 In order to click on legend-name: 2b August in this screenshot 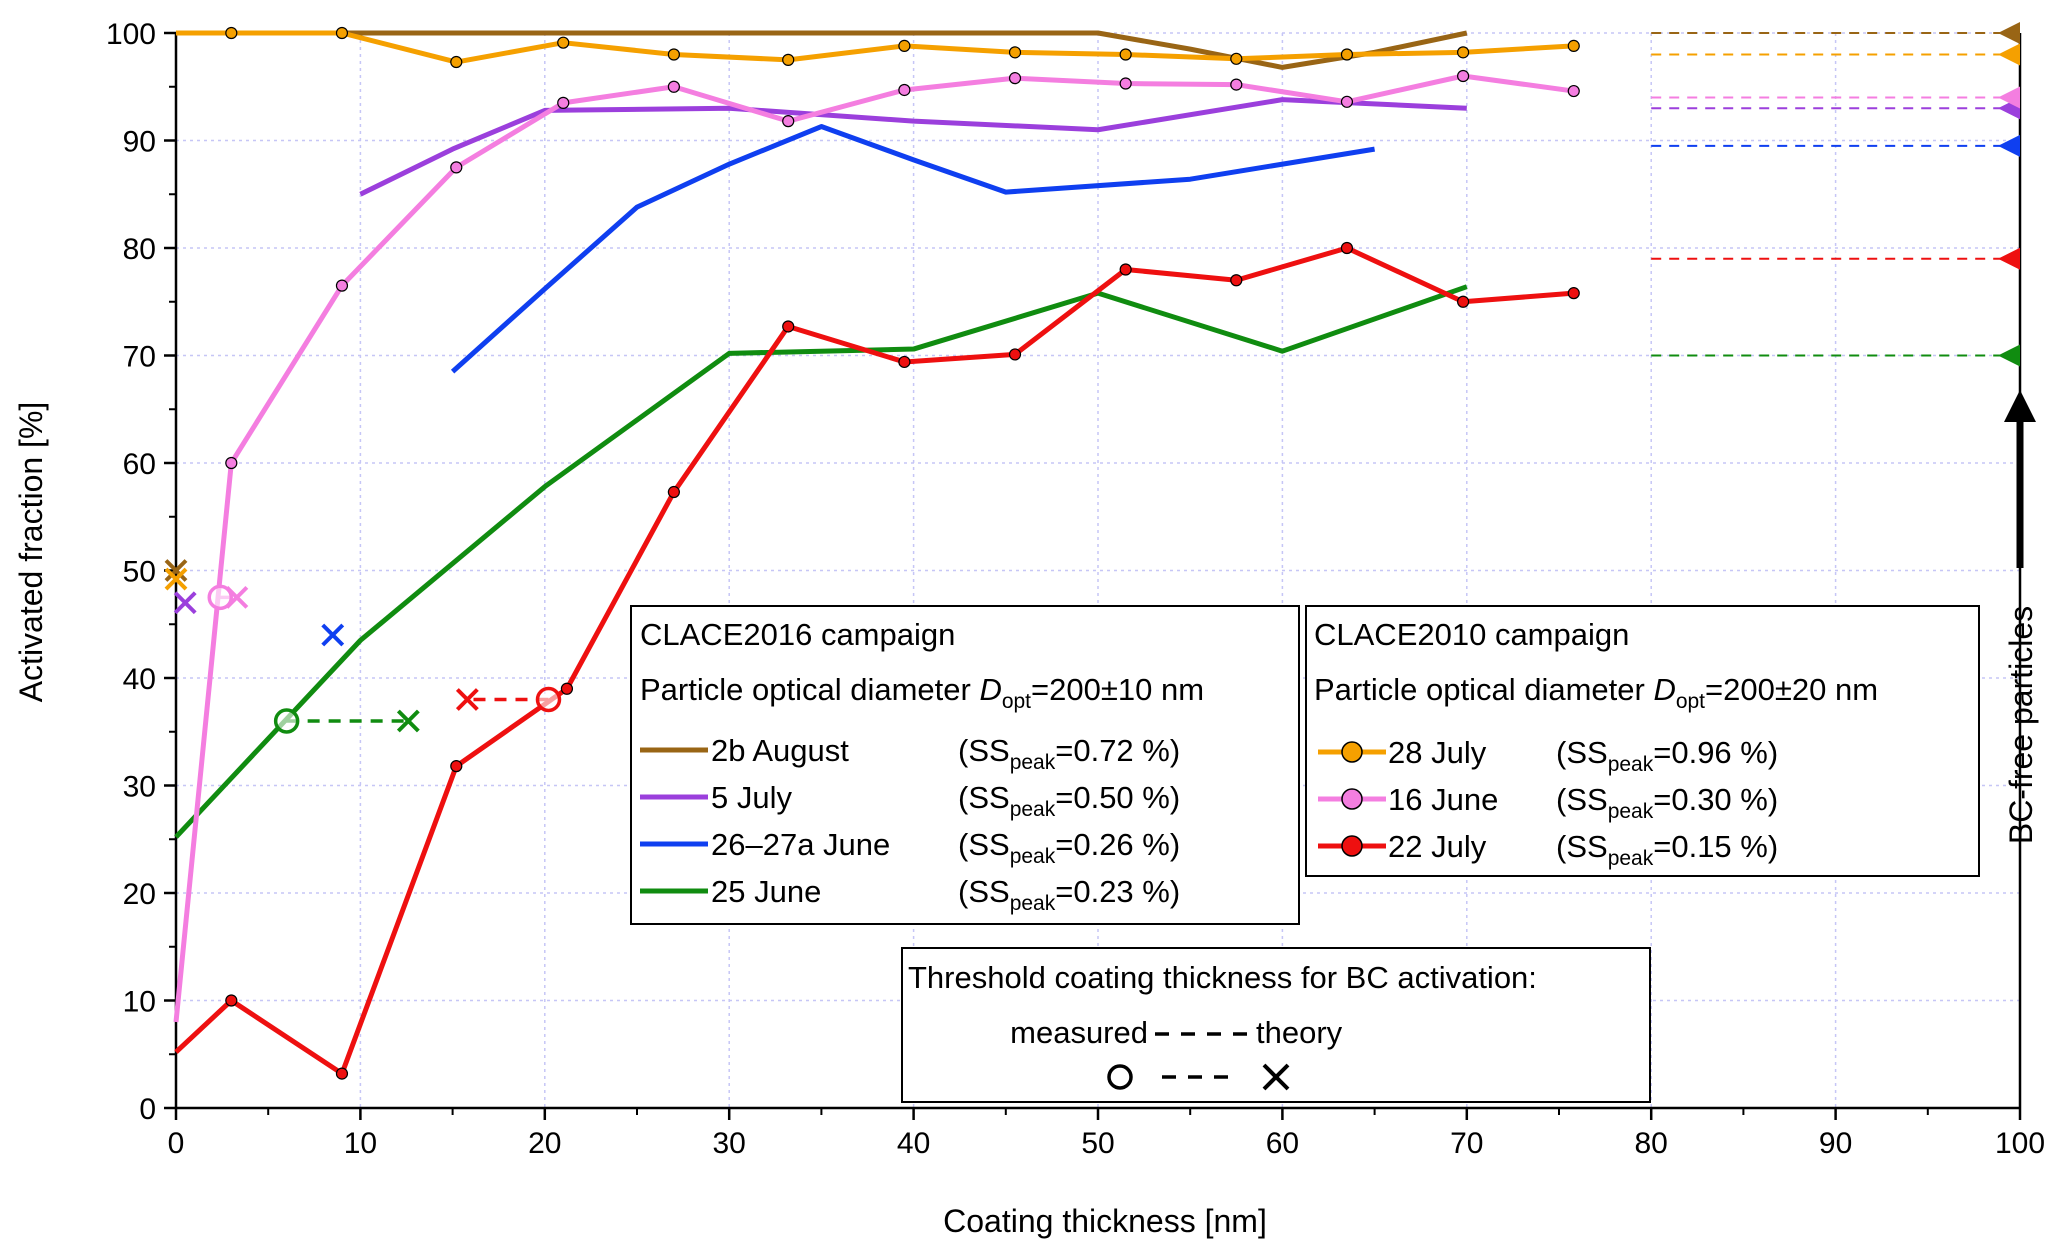, I will do `click(780, 750)`.